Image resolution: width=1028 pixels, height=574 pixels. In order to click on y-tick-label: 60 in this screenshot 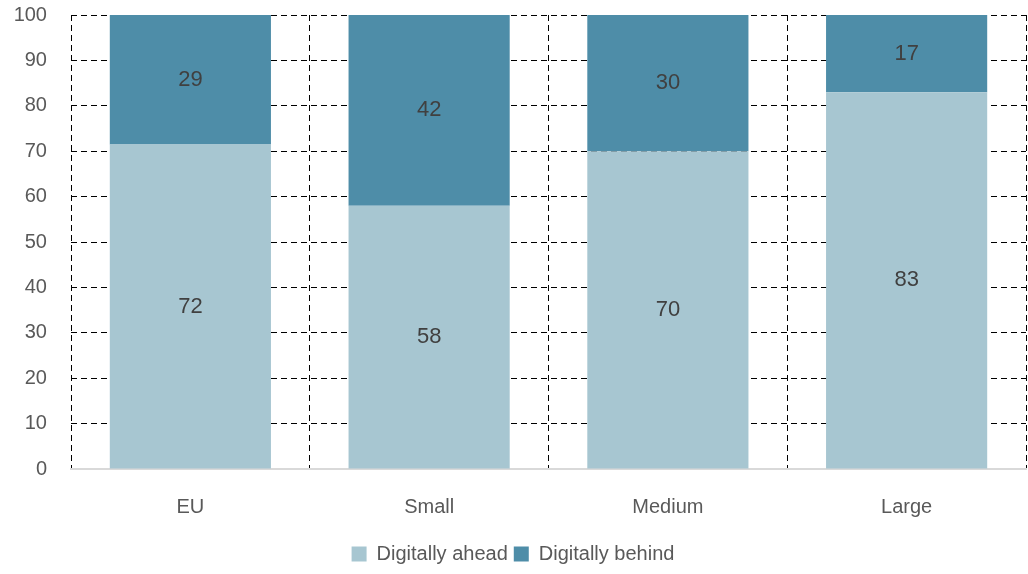, I will do `click(35, 195)`.